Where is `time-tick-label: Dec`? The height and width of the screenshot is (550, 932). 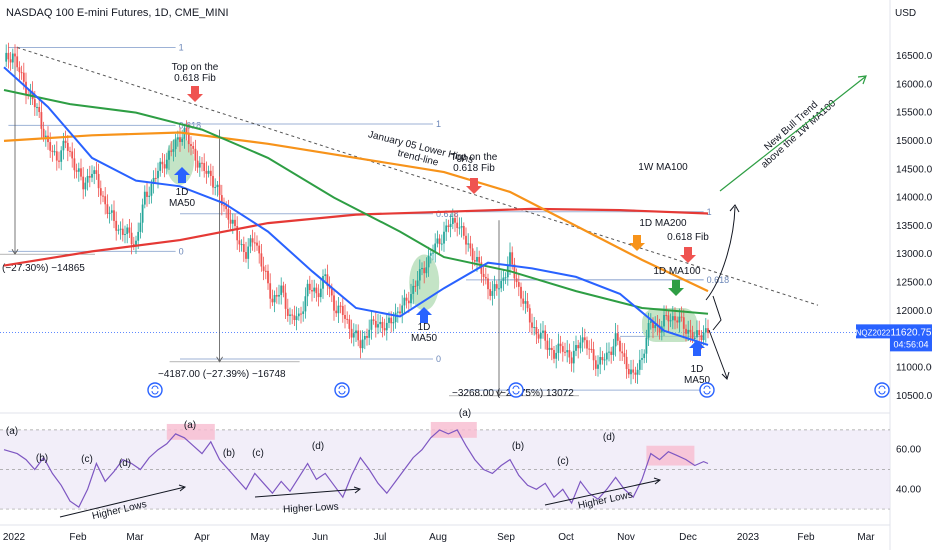 time-tick-label: Dec is located at coordinates (688, 537).